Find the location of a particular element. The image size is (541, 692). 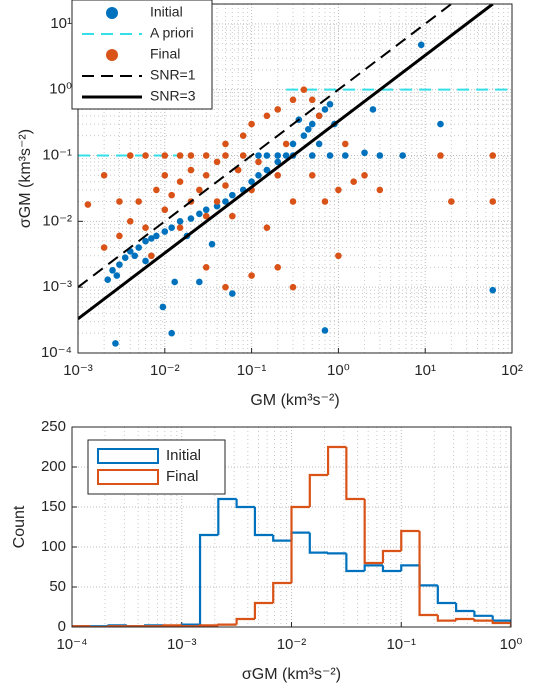

y-tick-label: 50 is located at coordinates (57, 586).